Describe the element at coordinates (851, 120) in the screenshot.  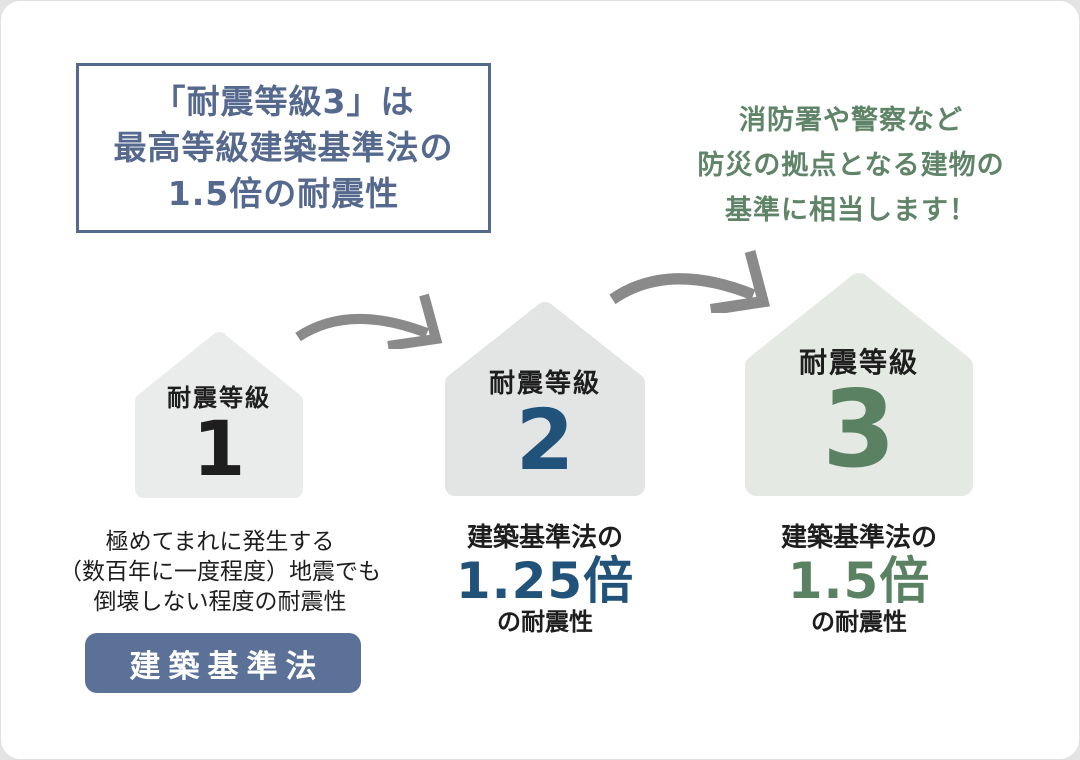
I see `callout-line-1: 消防署や警察など` at that location.